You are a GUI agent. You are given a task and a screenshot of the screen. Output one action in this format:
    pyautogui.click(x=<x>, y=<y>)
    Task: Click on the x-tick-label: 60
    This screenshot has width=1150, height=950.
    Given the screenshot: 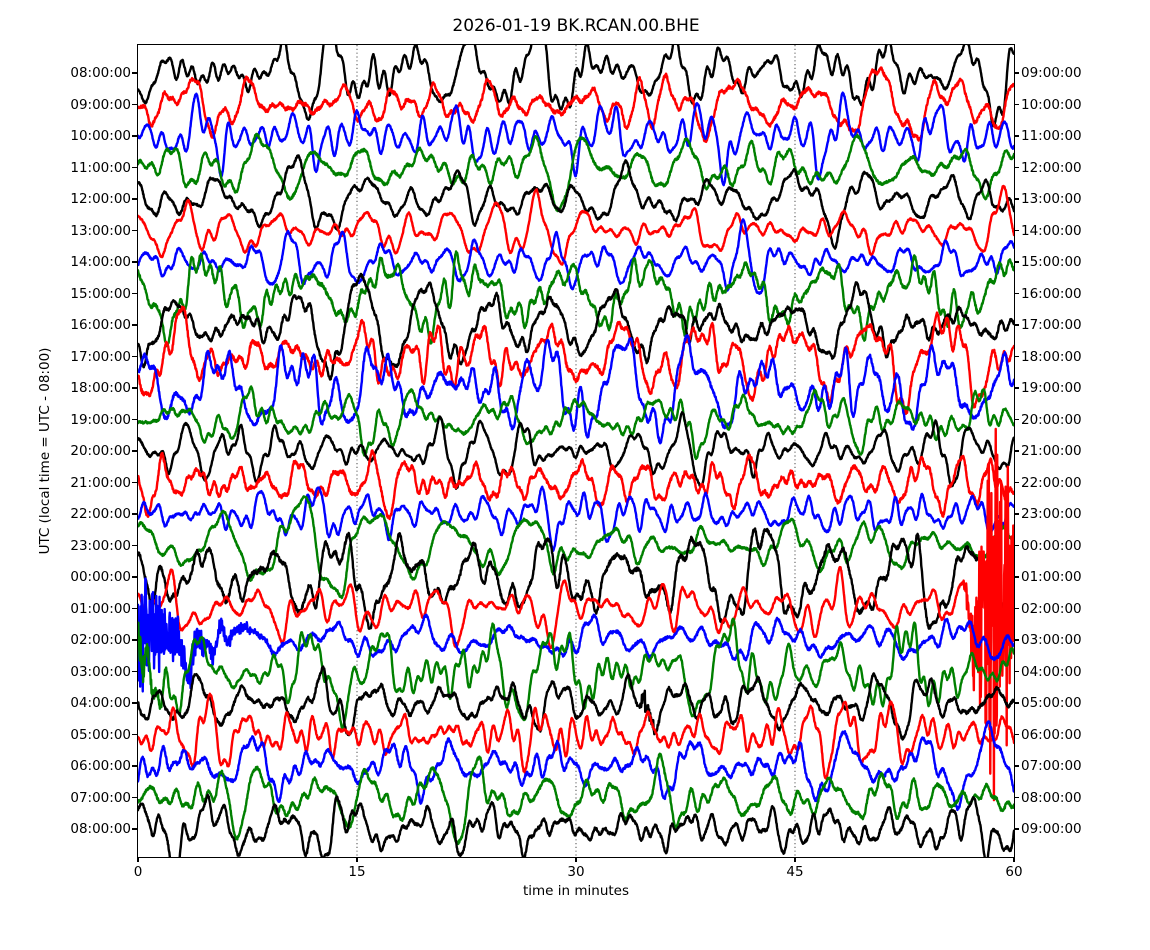 What is the action you would take?
    pyautogui.click(x=1014, y=872)
    